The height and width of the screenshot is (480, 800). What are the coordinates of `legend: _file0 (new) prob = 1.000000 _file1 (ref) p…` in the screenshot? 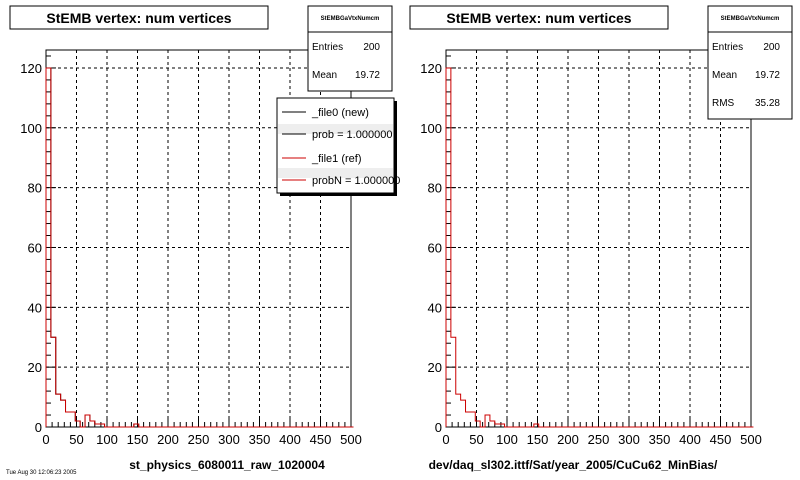 It's located at (338, 146).